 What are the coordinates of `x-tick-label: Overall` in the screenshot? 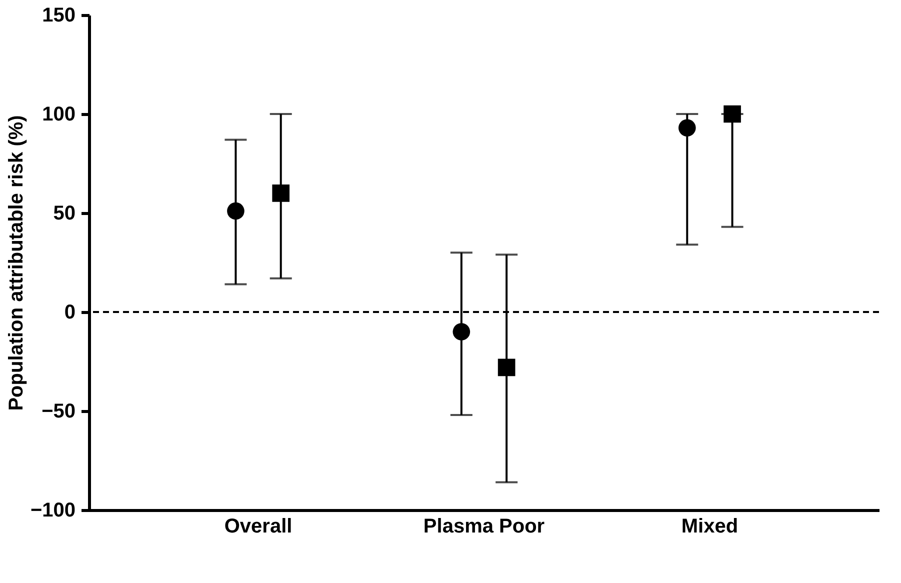 It's located at (258, 527).